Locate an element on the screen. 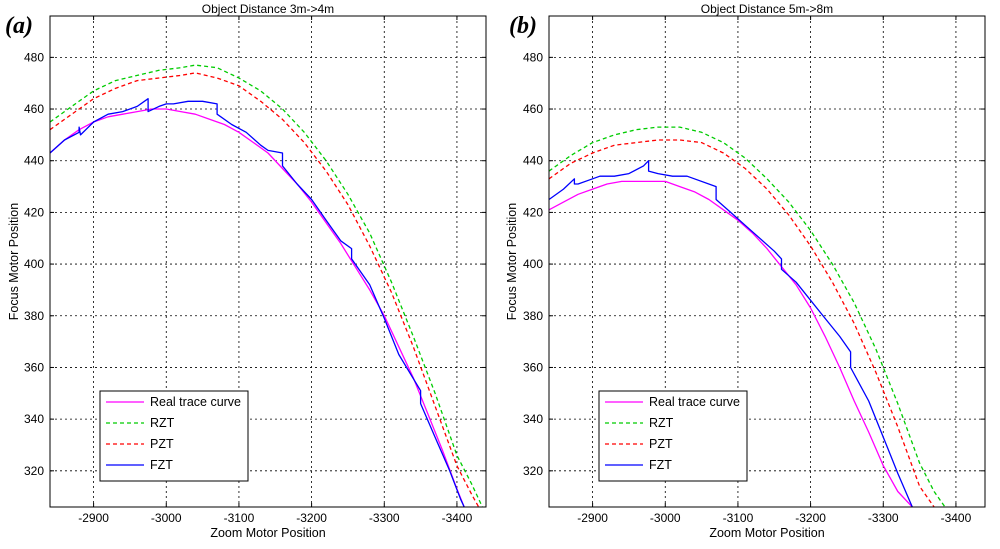 This screenshot has height=549, width=1000. panel-label: (a) is located at coordinates (19, 26).